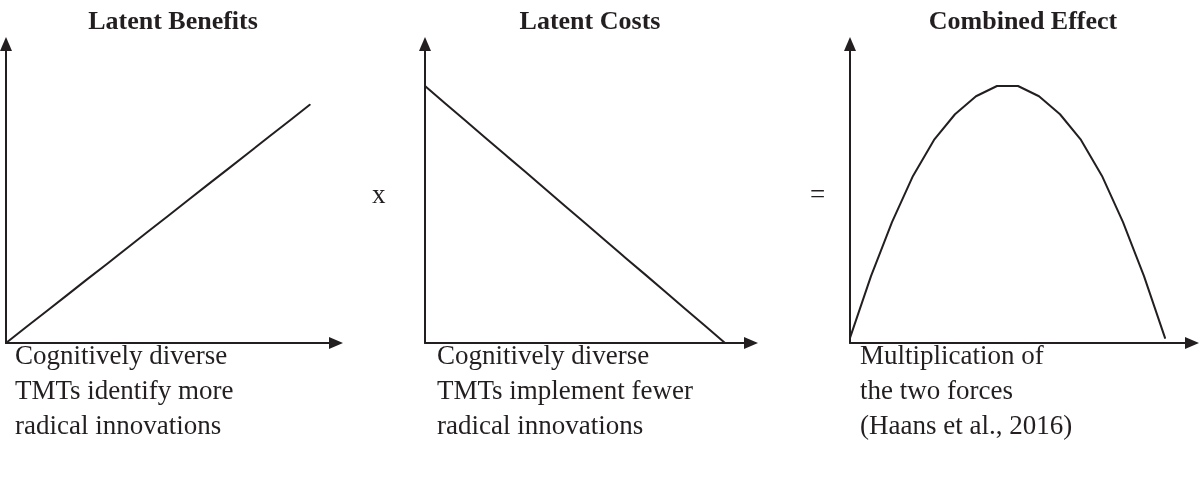 Image resolution: width=1200 pixels, height=488 pixels. What do you see at coordinates (379, 193) in the screenshot?
I see `text: x` at bounding box center [379, 193].